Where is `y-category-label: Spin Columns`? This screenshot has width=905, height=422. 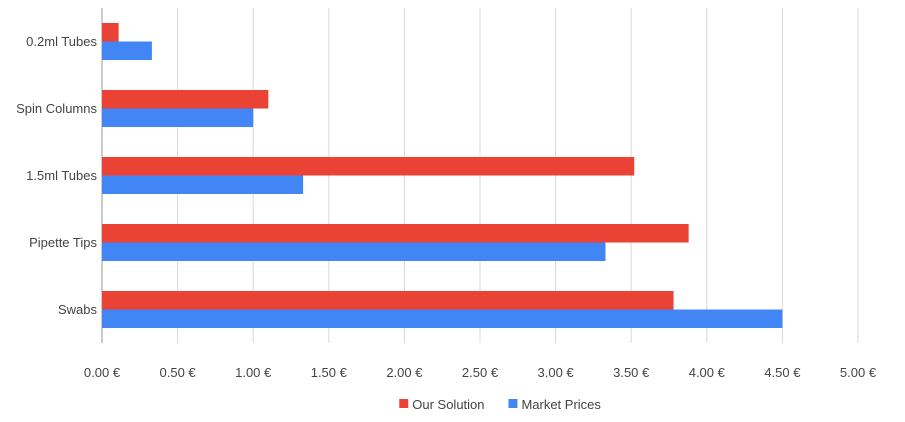
y-category-label: Spin Columns is located at coordinates (56, 108).